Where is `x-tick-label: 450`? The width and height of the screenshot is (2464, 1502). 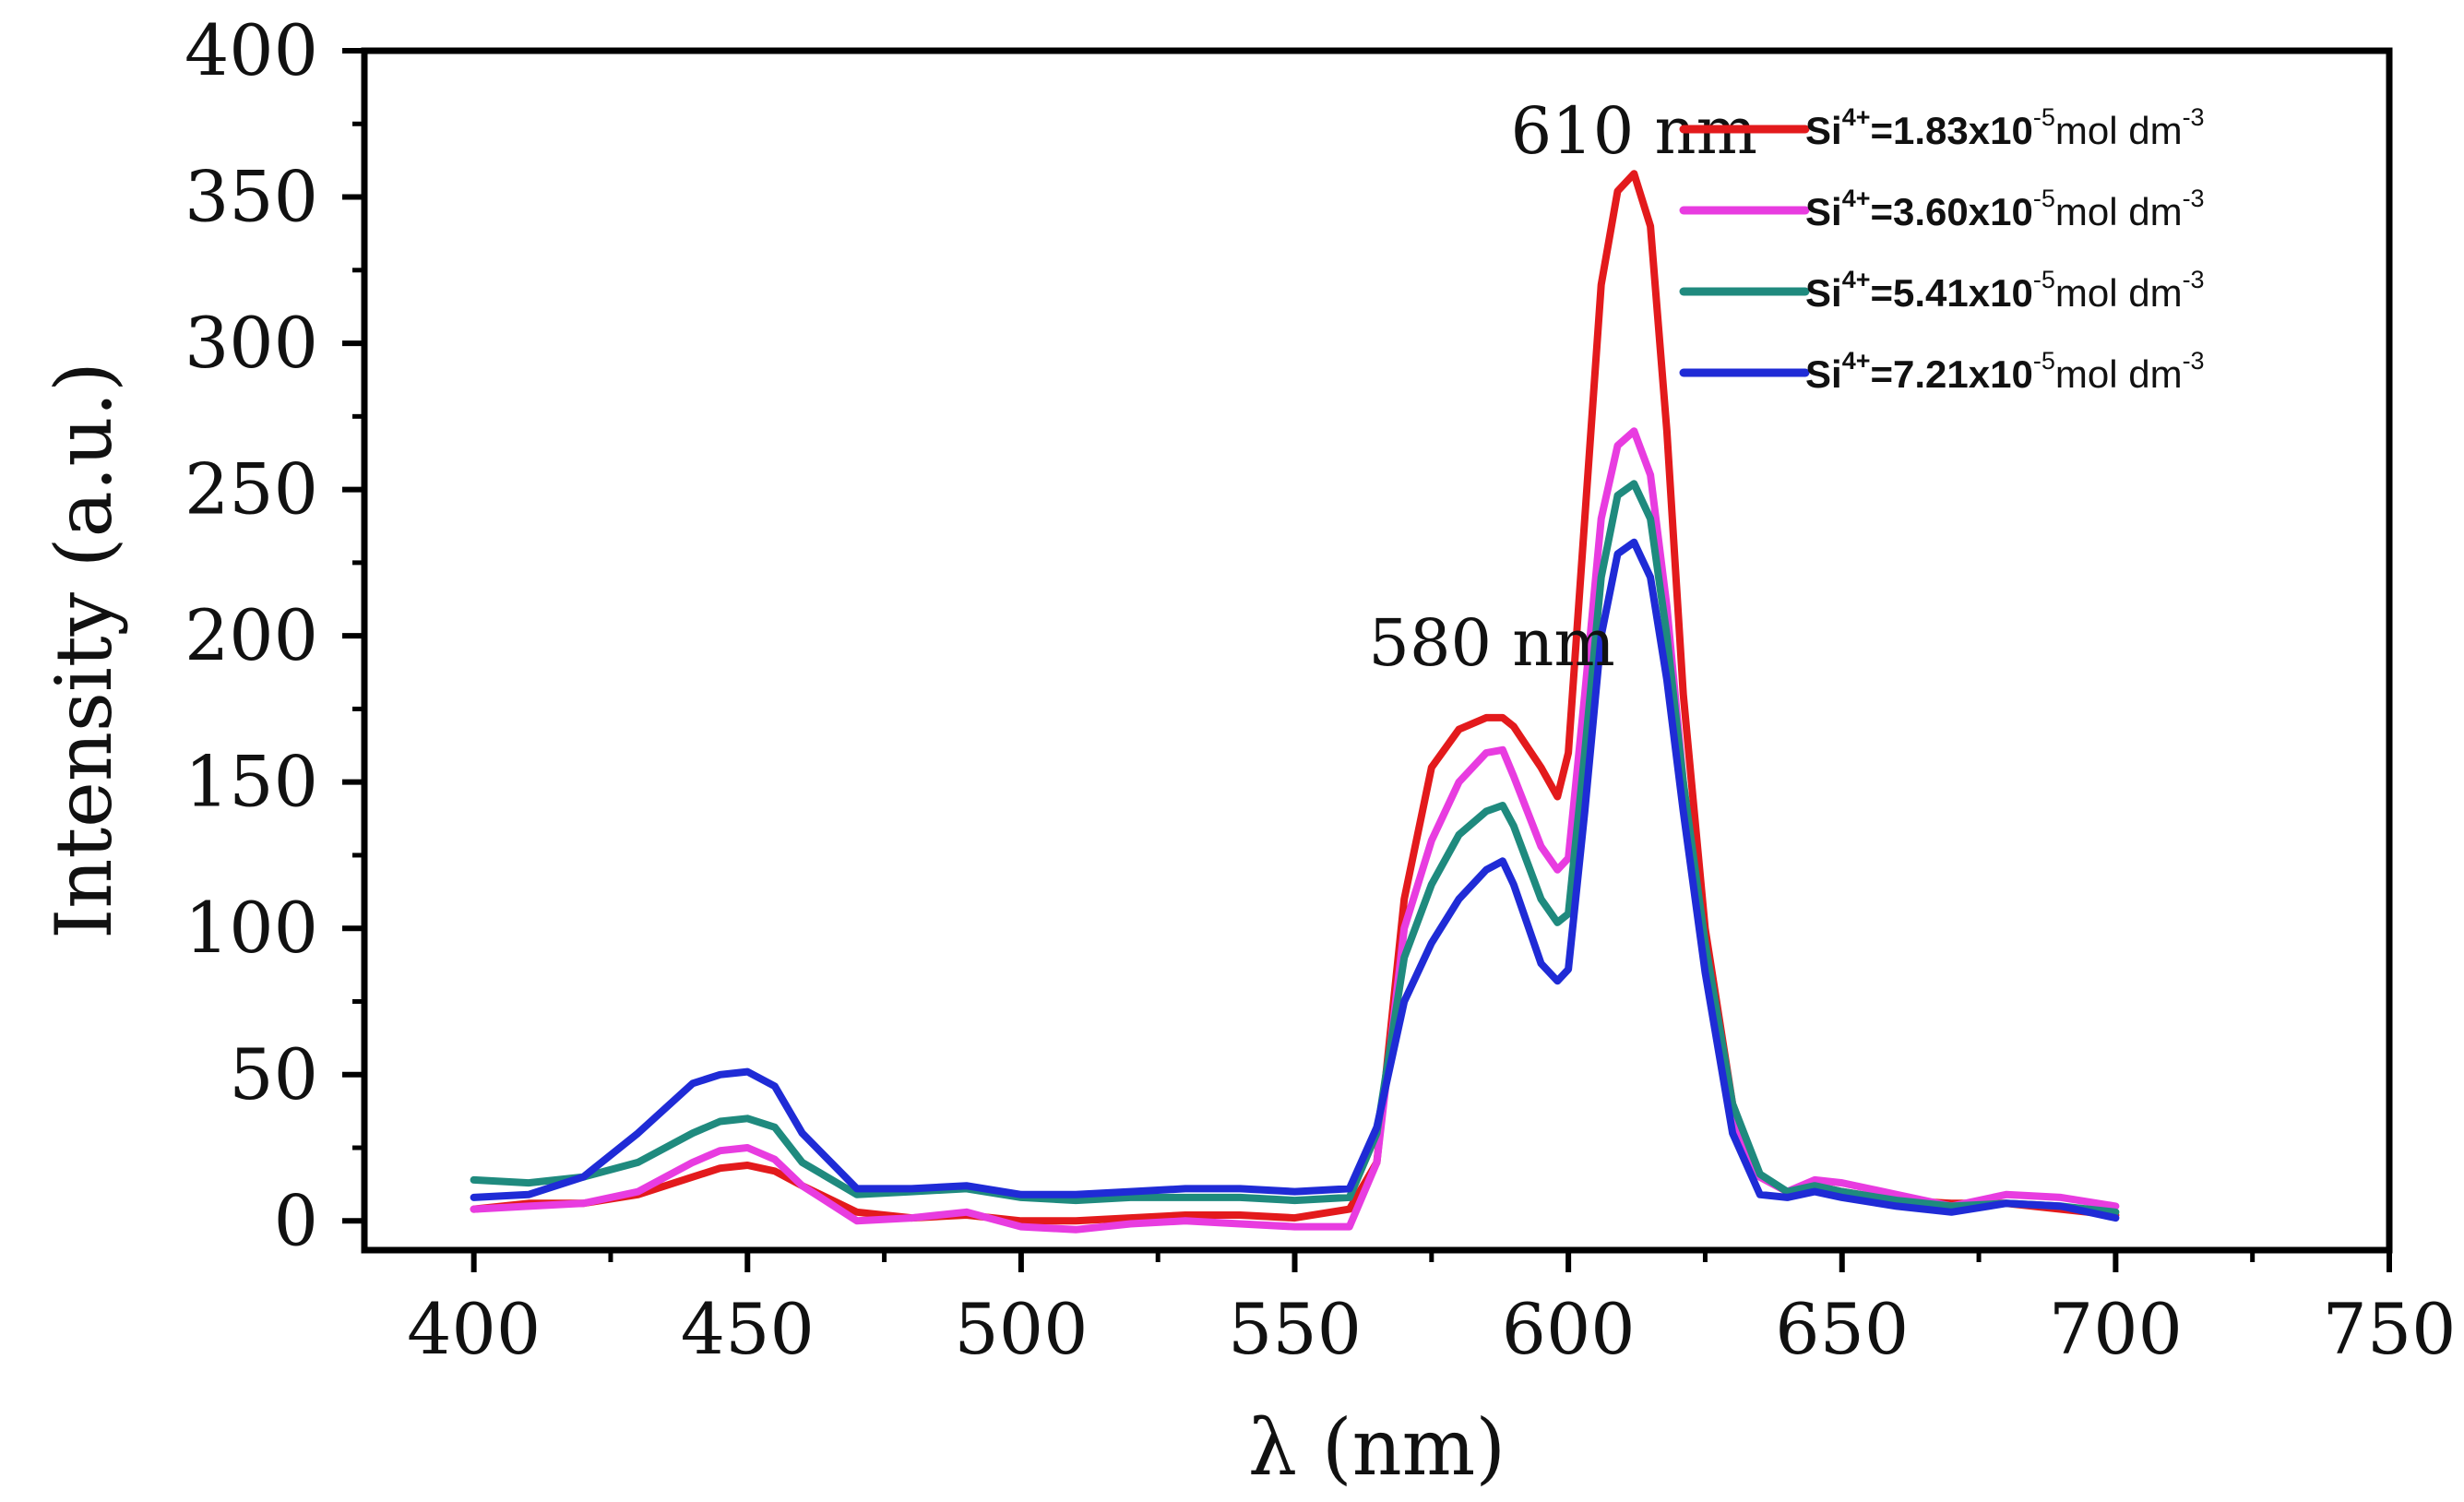 x-tick-label: 450 is located at coordinates (748, 1329).